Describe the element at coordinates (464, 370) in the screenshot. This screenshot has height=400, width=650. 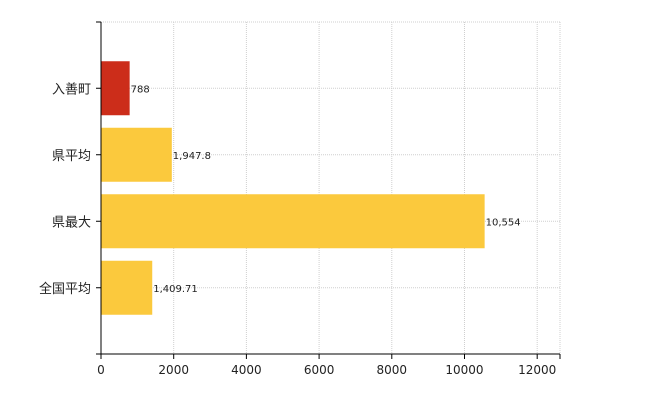
I see `x-tick-label: 10000` at that location.